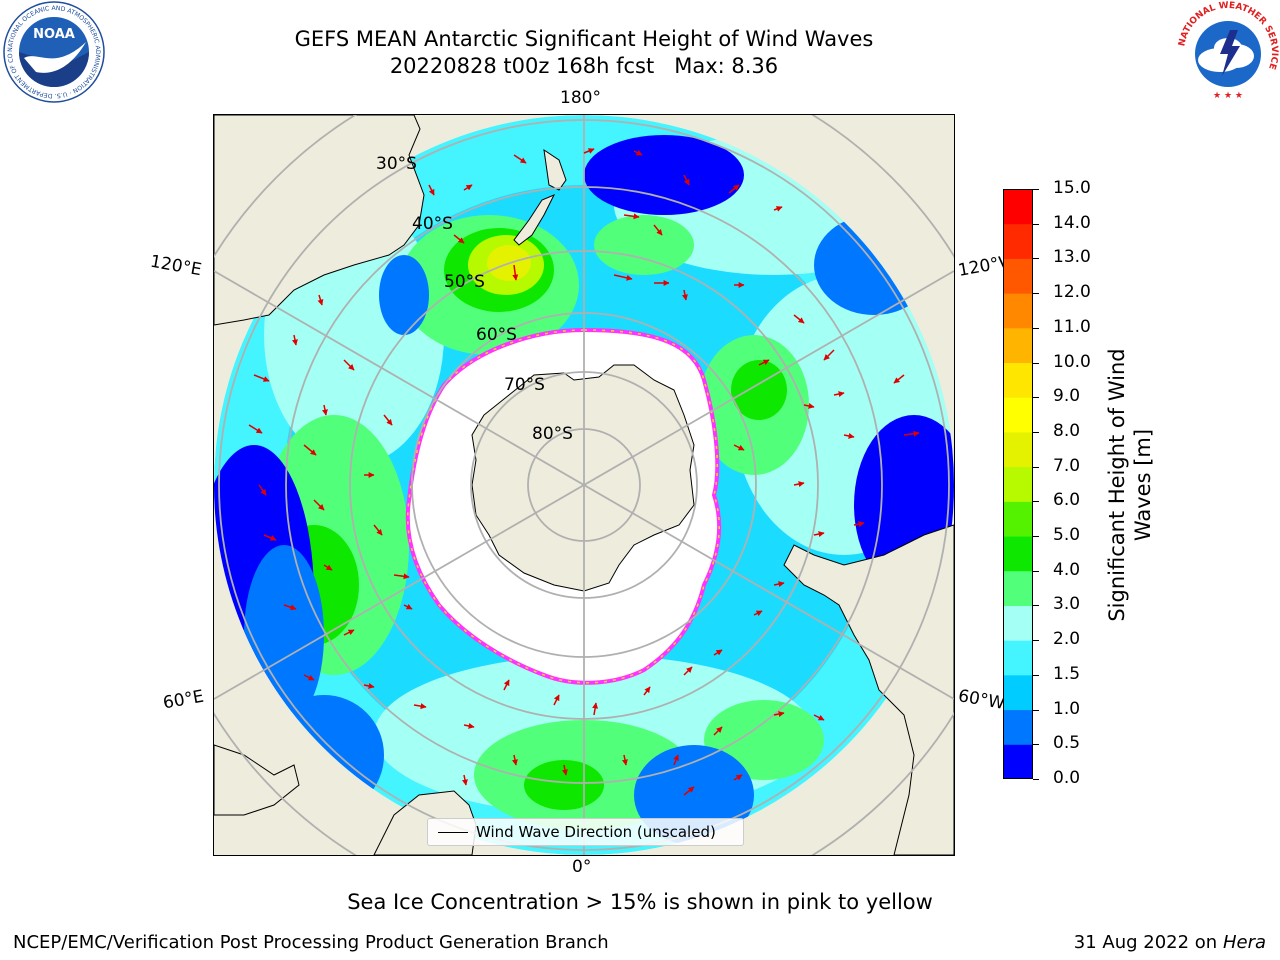 The width and height of the screenshot is (1280, 960). Describe the element at coordinates (176, 266) in the screenshot. I see `lon-label-120e: 120°E` at that location.